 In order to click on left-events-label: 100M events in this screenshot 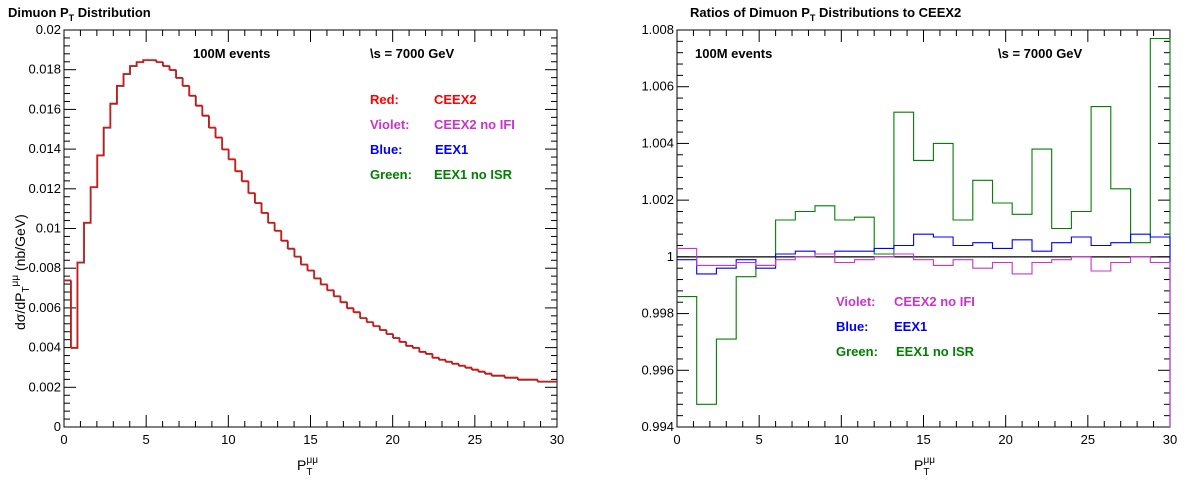, I will do `click(231, 53)`.